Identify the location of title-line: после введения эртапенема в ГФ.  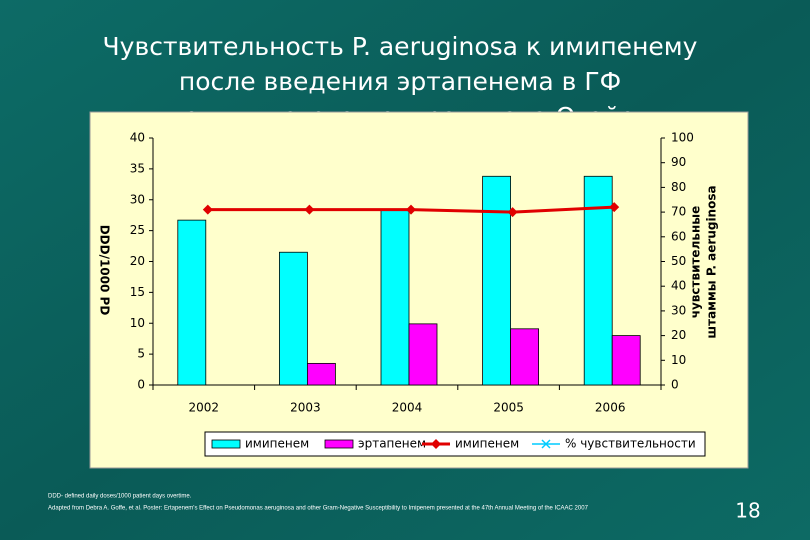
(400, 81).